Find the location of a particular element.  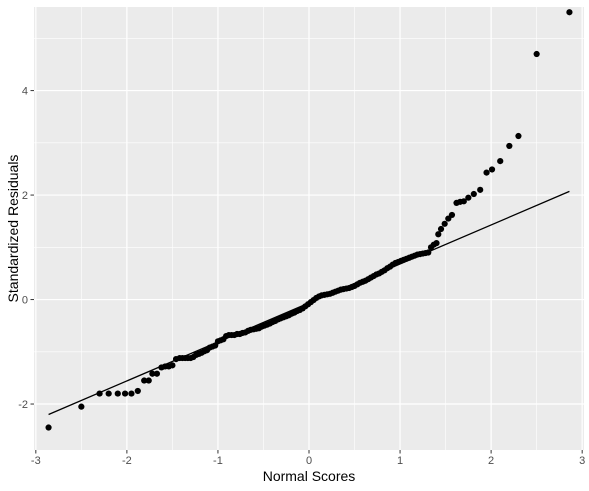

x-tick-label: 1 is located at coordinates (400, 461).